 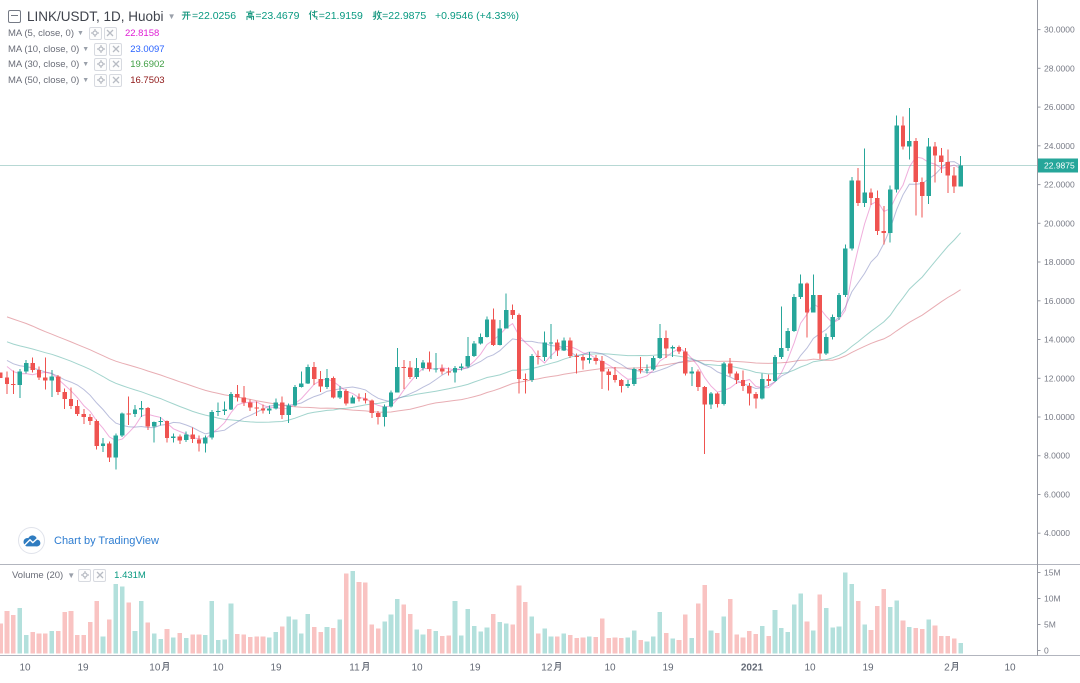 What do you see at coordinates (1059, 68) in the screenshot?
I see `svg-text: 28.0000` at bounding box center [1059, 68].